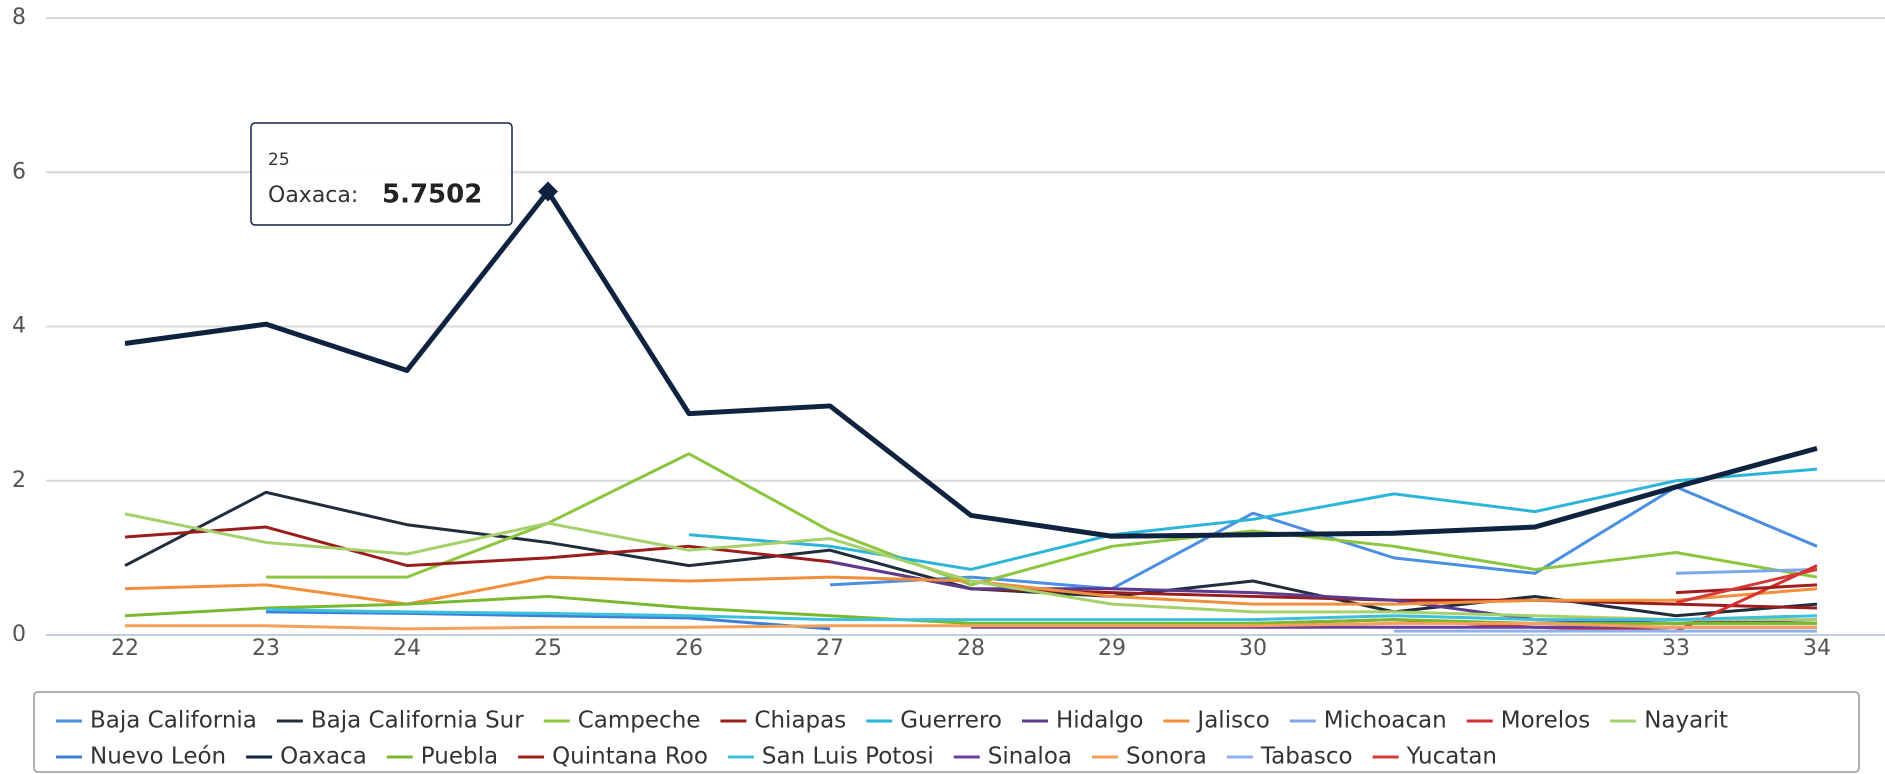 Image resolution: width=1885 pixels, height=774 pixels. I want to click on legend-label: Chiapas, so click(800, 721).